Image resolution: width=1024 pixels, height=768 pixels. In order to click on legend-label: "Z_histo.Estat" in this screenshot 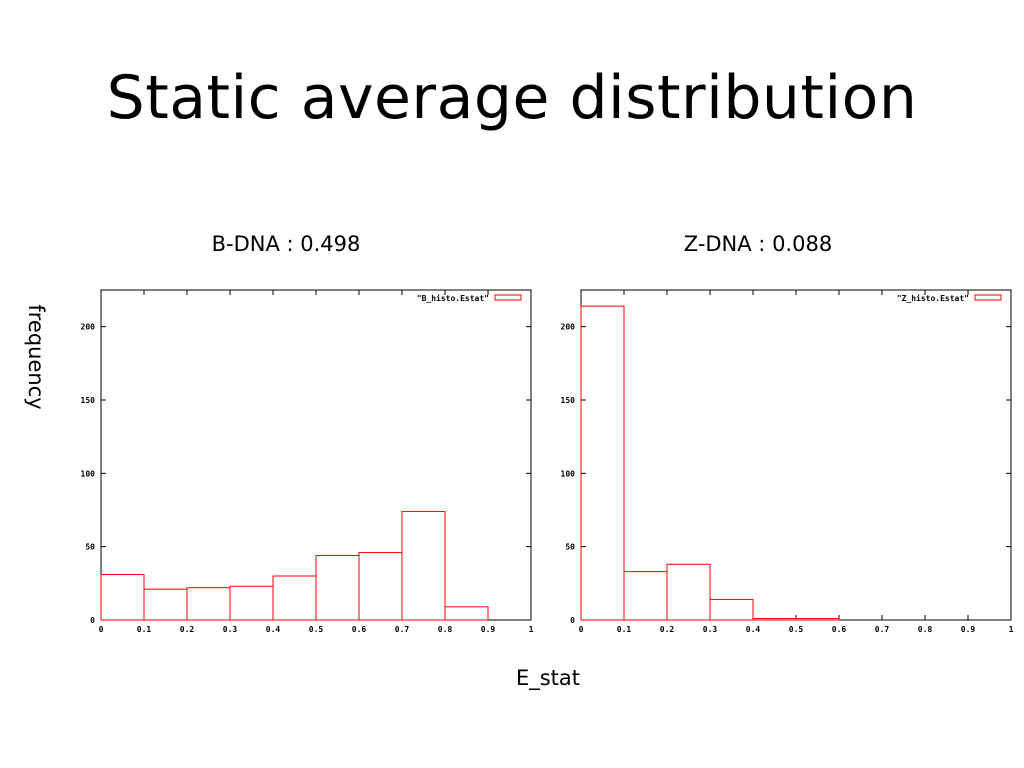, I will do `click(933, 298)`.